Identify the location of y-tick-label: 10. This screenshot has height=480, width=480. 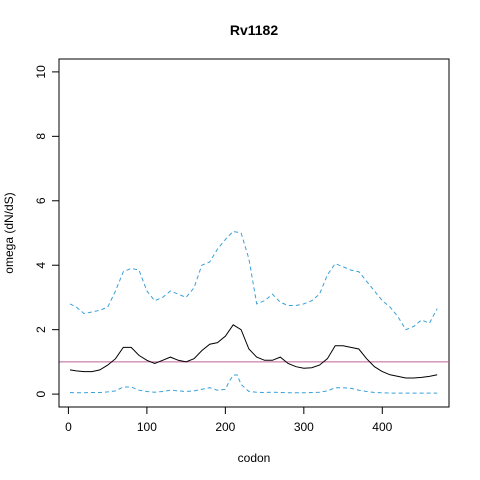
(41, 72).